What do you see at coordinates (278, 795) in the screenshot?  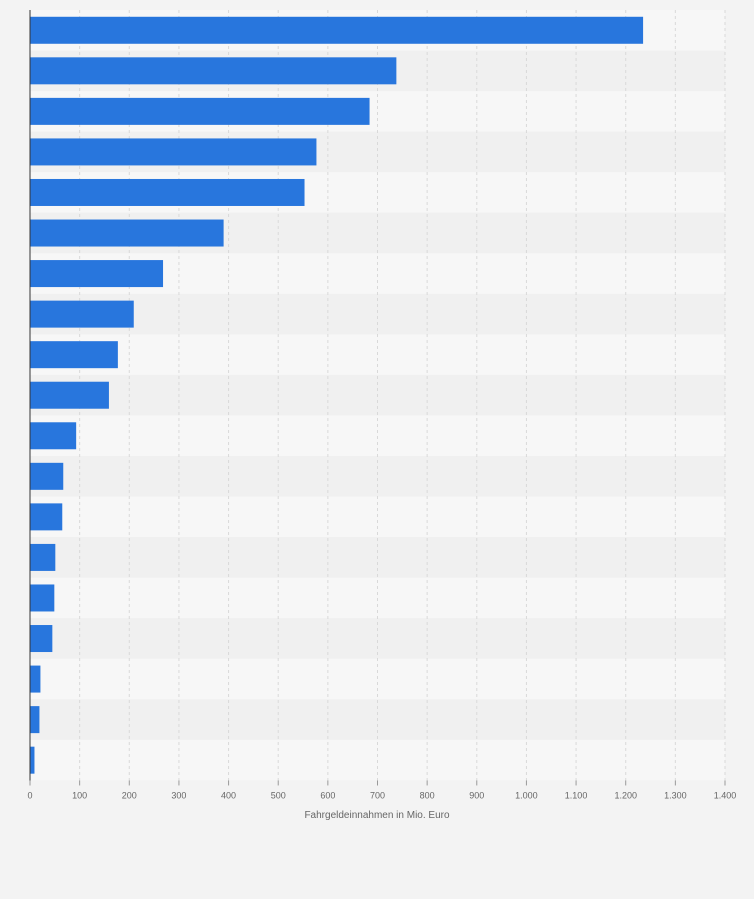 I see `x-tick-label: 500` at bounding box center [278, 795].